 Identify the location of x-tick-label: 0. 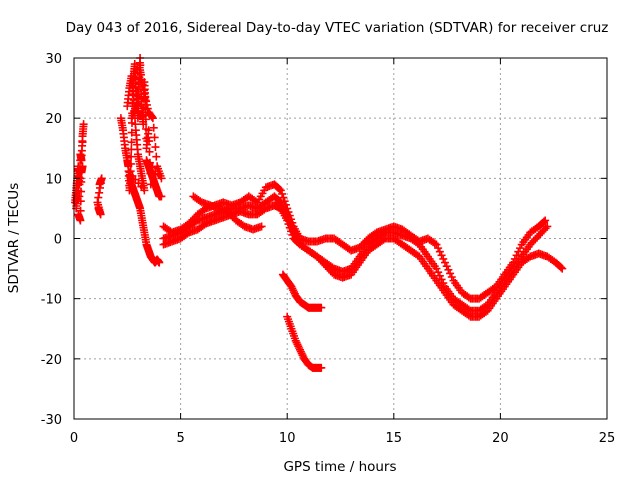
(74, 438).